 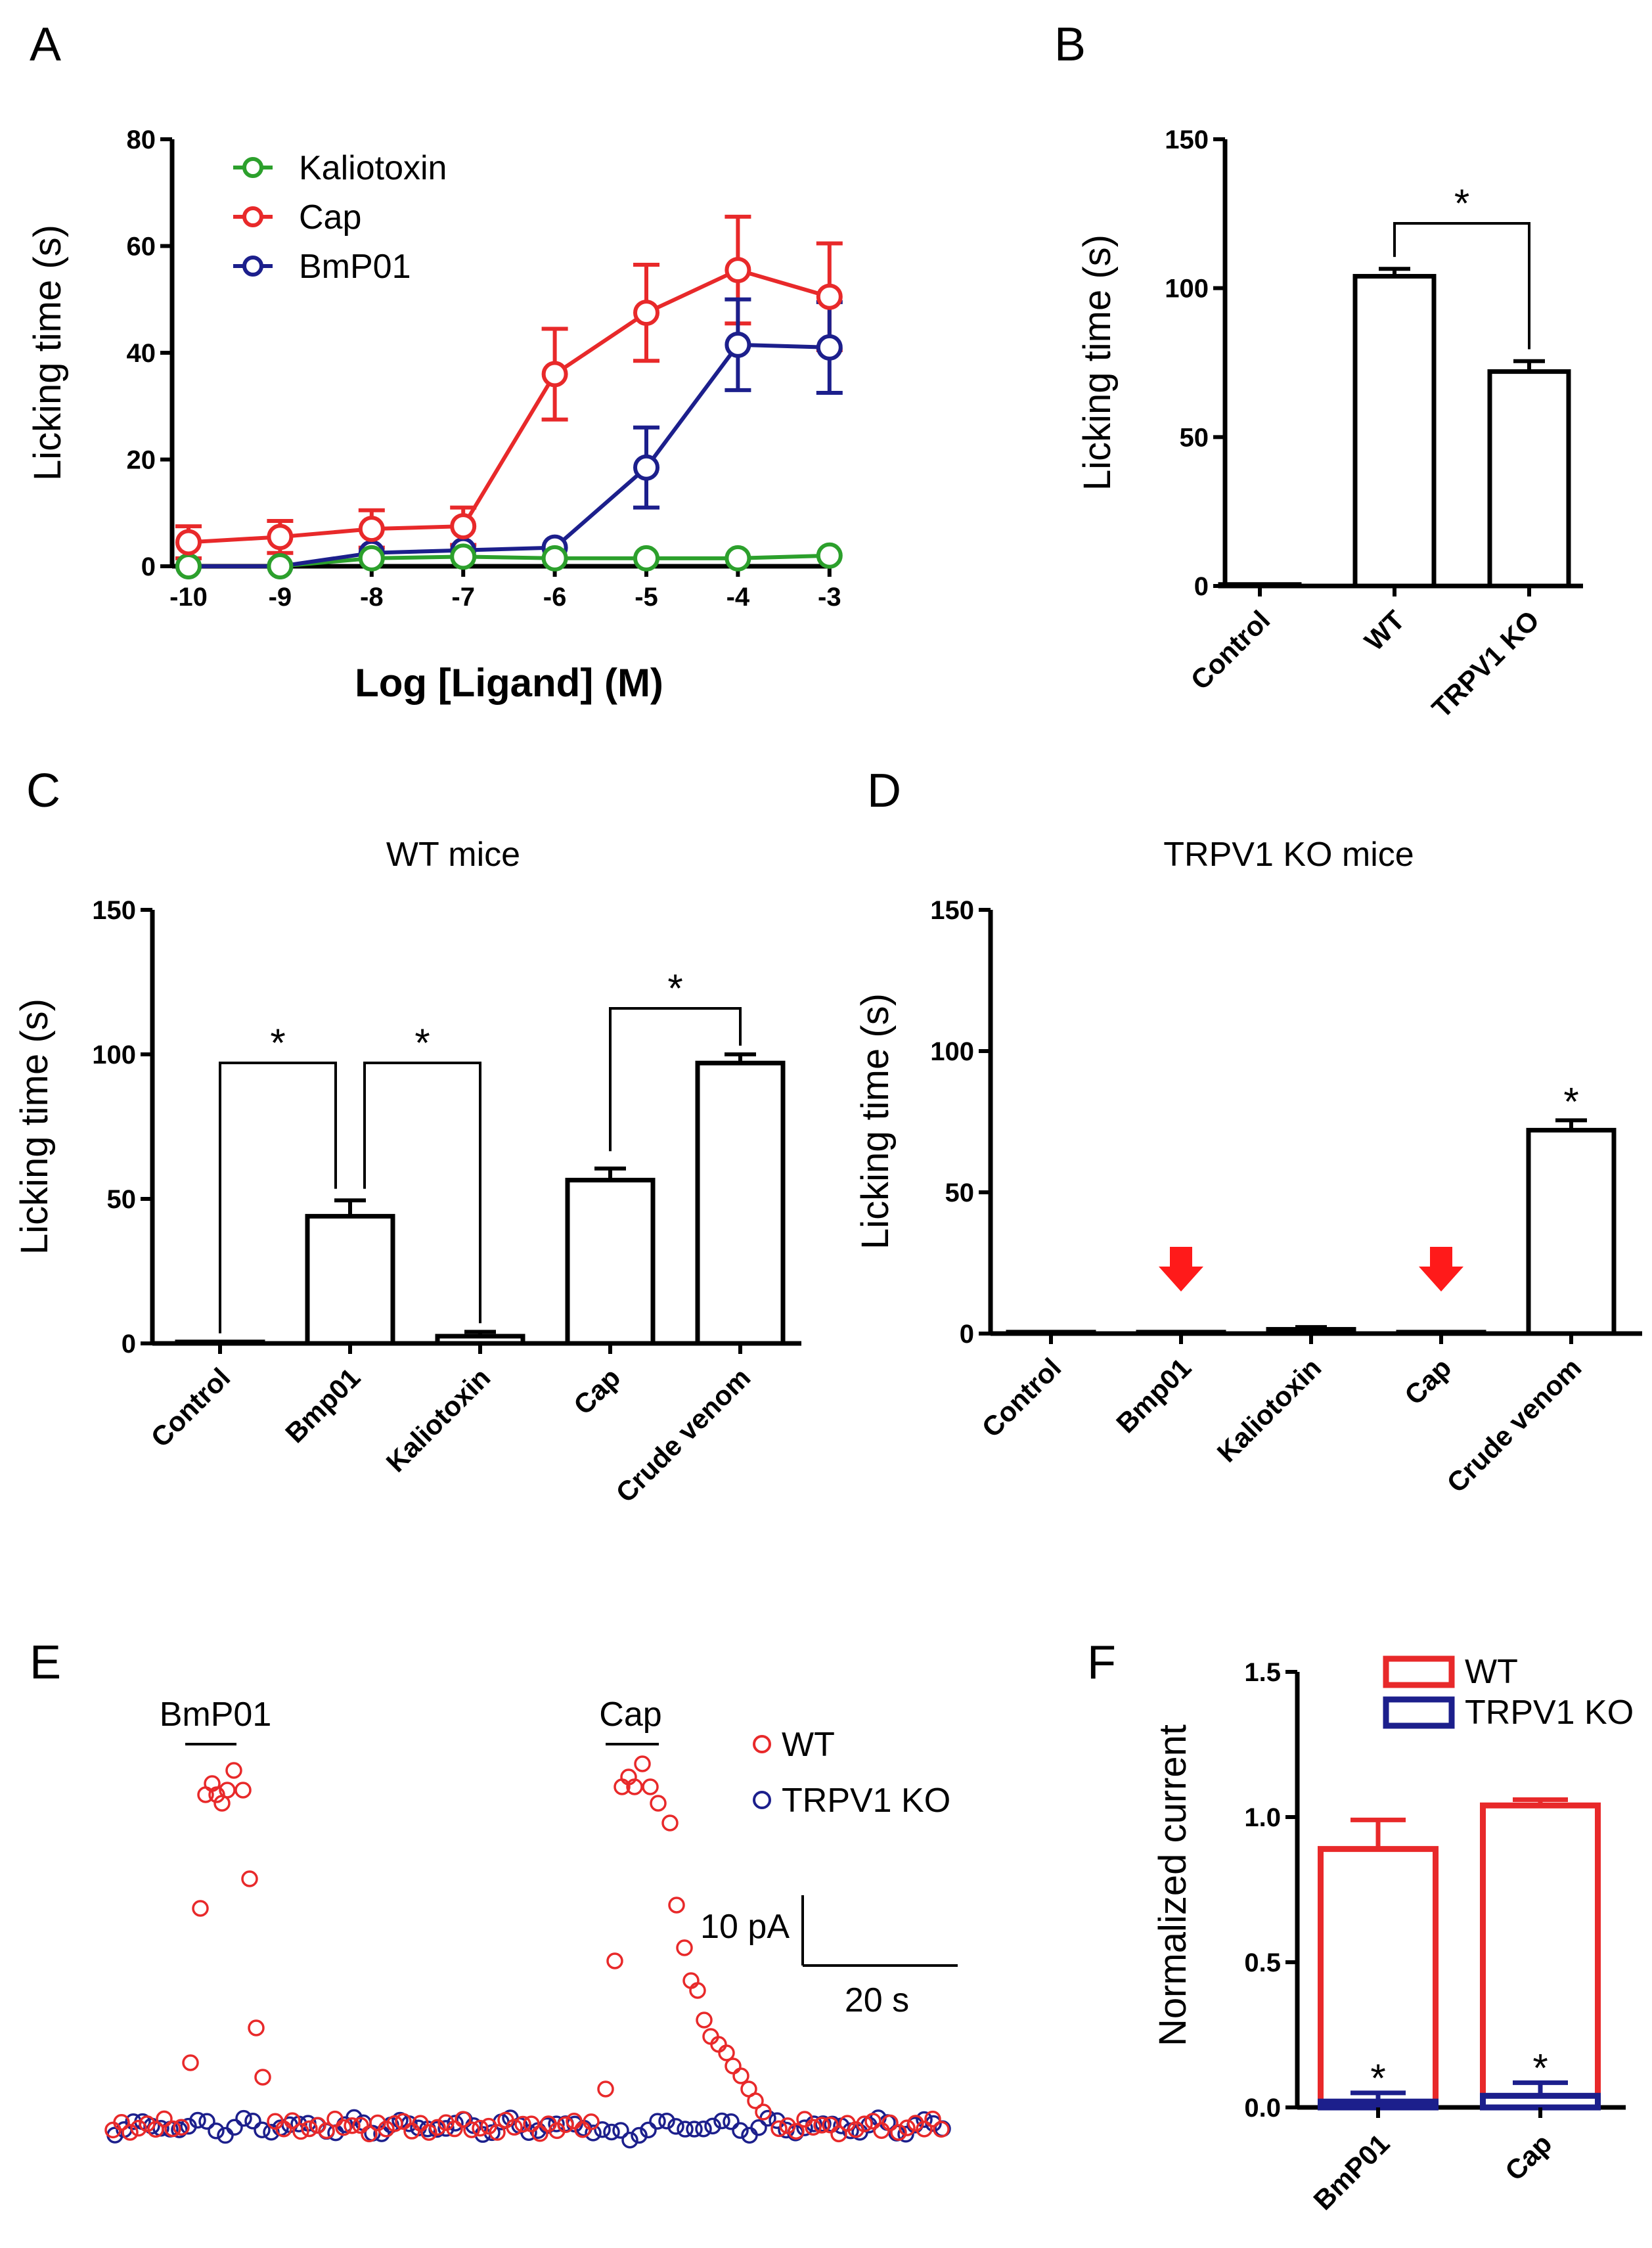 I want to click on panel-a-xtick-label-6: -4, so click(x=738, y=597).